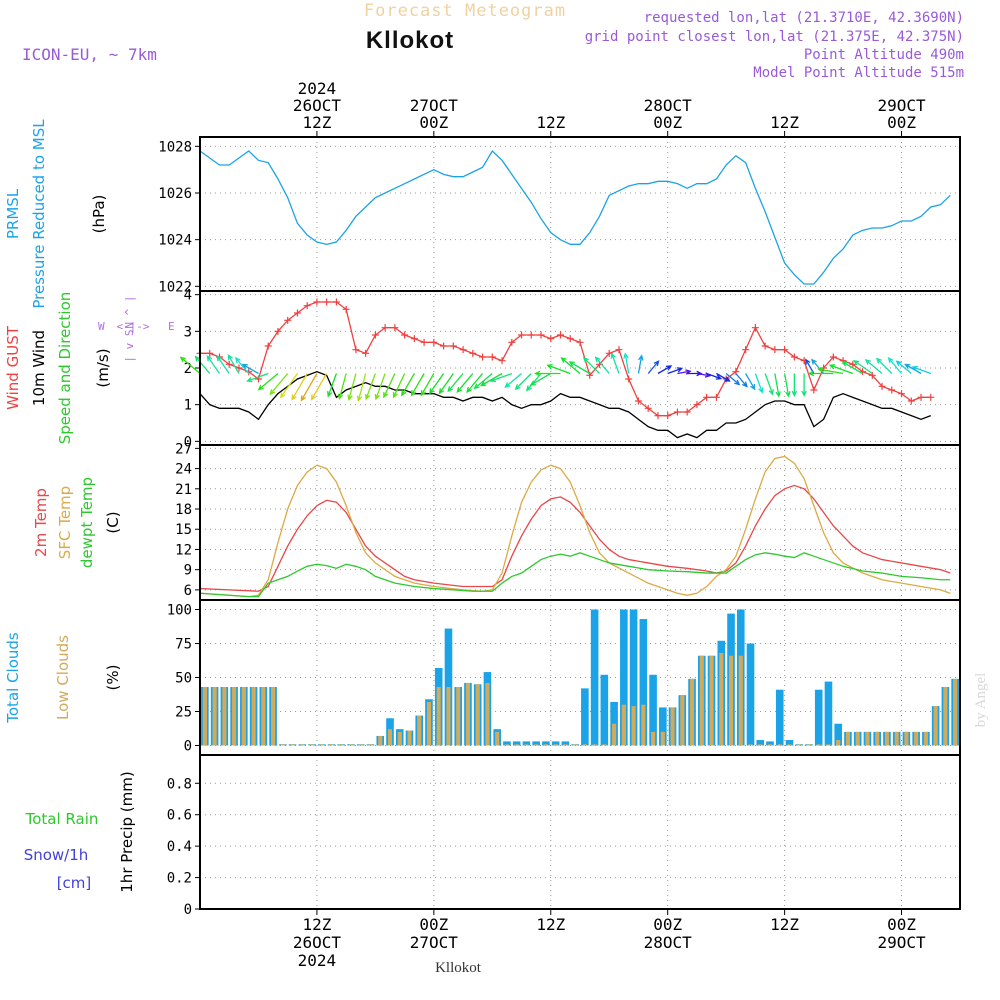 The image size is (1000, 1000). I want to click on top-time-label: 26OCT, so click(317, 105).